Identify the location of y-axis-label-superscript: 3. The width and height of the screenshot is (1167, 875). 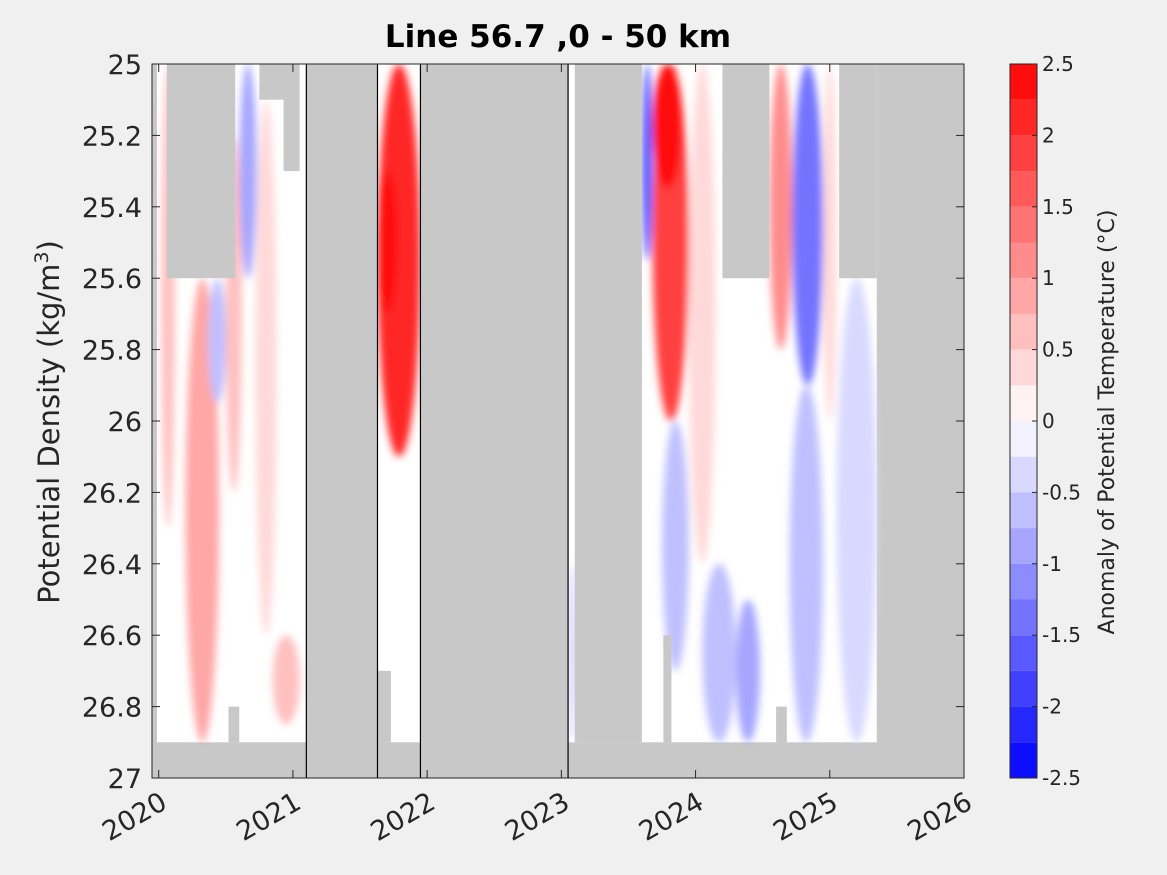
(42, 257).